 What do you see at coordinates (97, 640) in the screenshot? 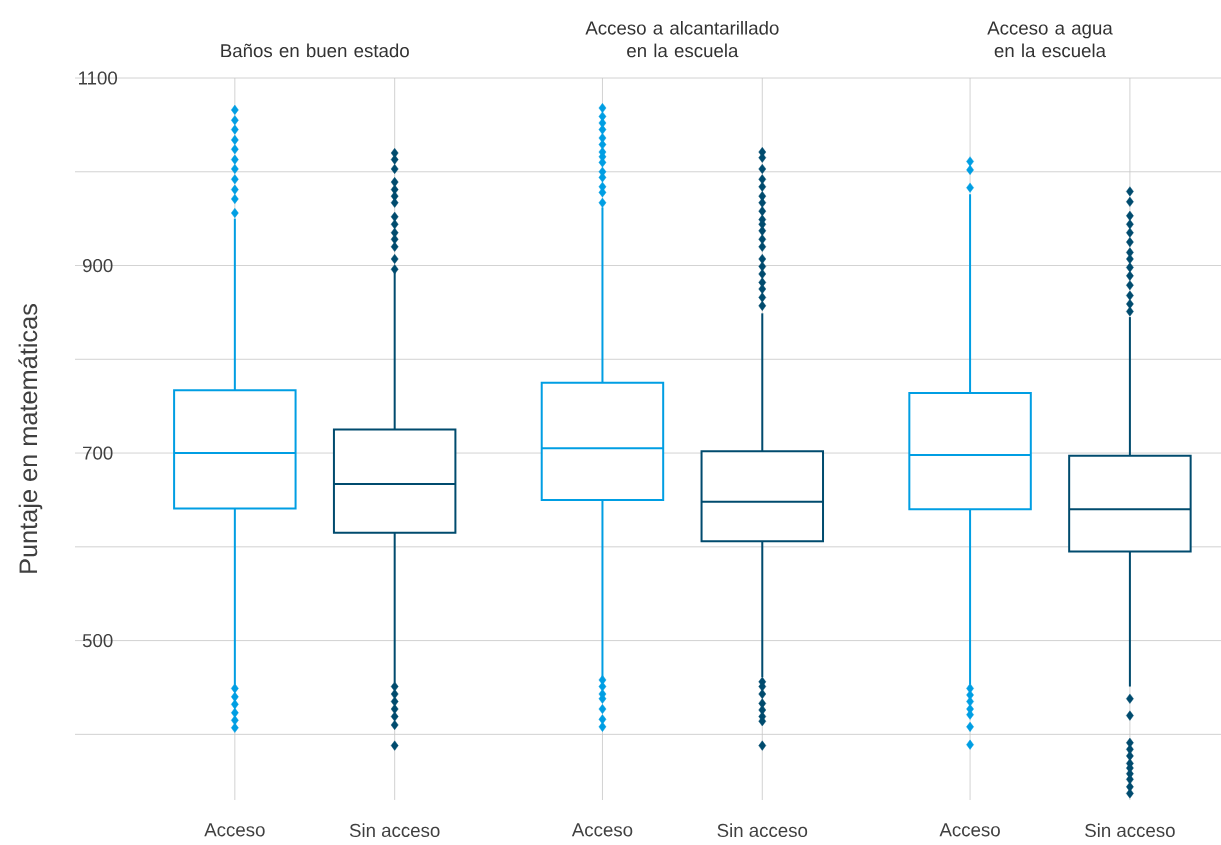
I see `y-tick-label: 500` at bounding box center [97, 640].